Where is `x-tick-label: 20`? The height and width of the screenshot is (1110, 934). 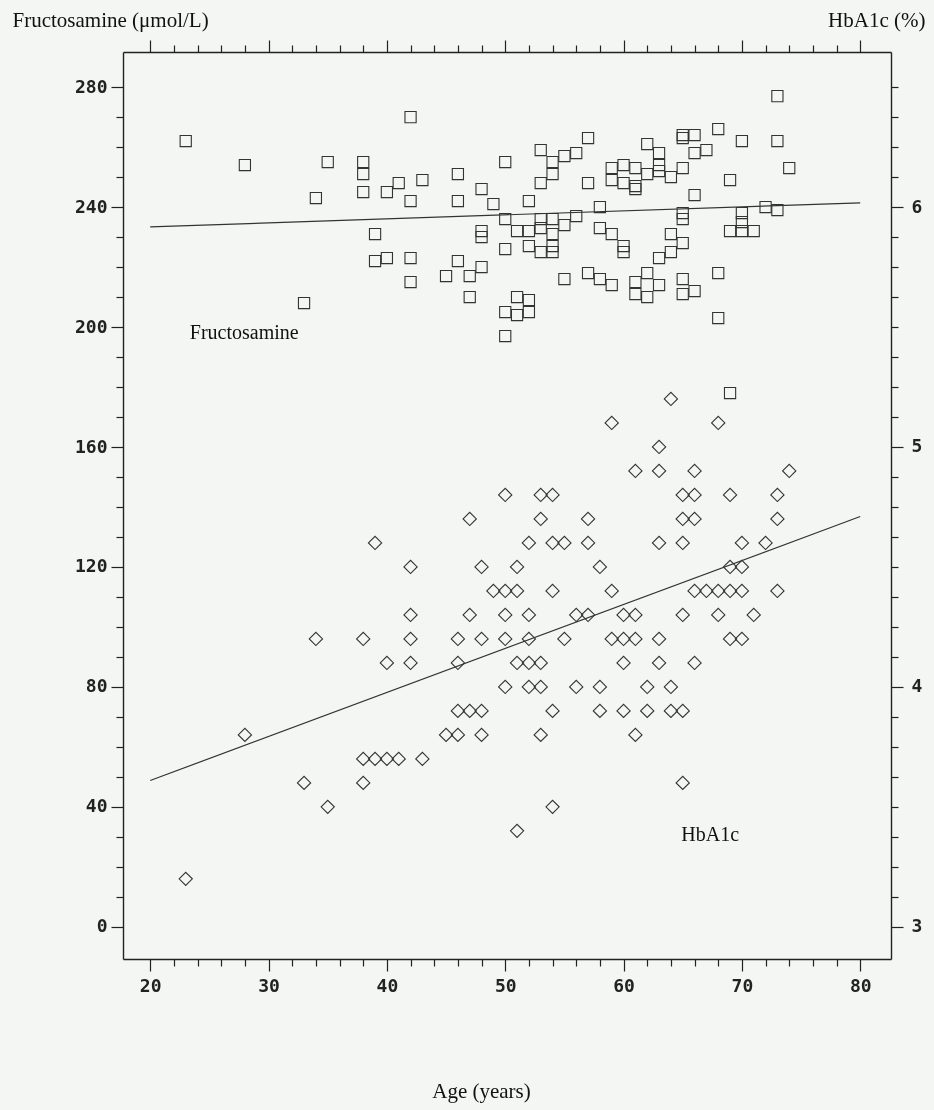
x-tick-label: 20 is located at coordinates (150, 985).